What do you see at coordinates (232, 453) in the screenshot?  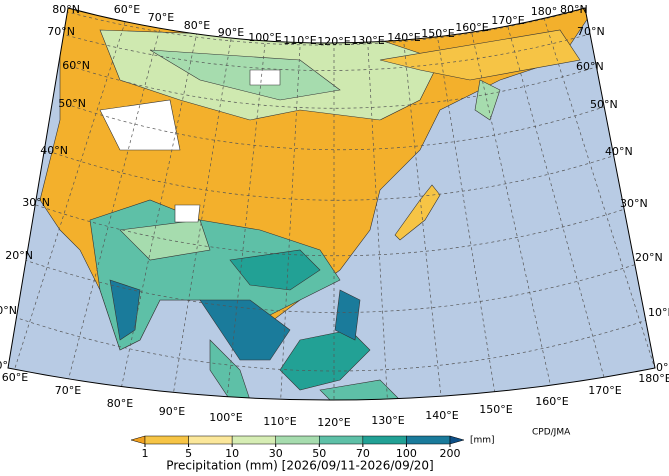 I see `colorbar-tick-label: 10` at bounding box center [232, 453].